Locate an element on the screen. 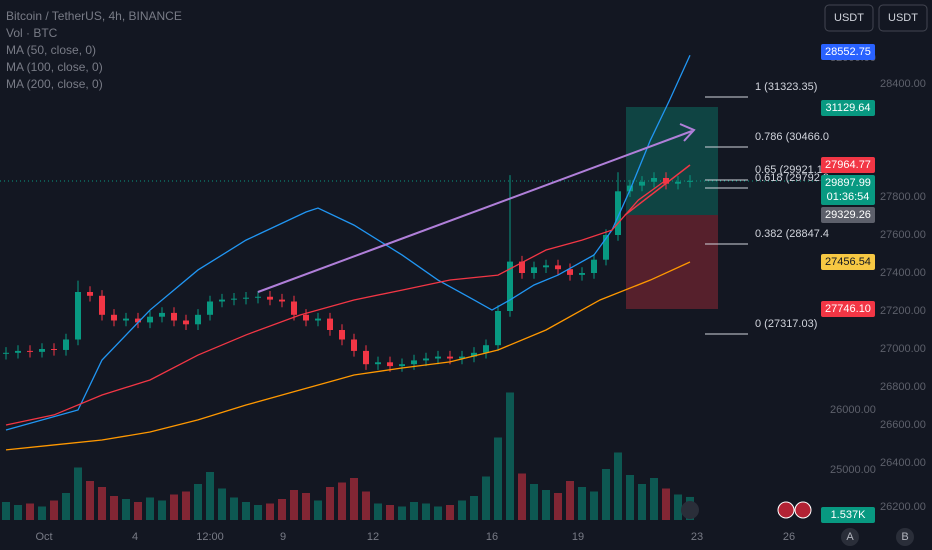  stop-zone is located at coordinates (672, 262).